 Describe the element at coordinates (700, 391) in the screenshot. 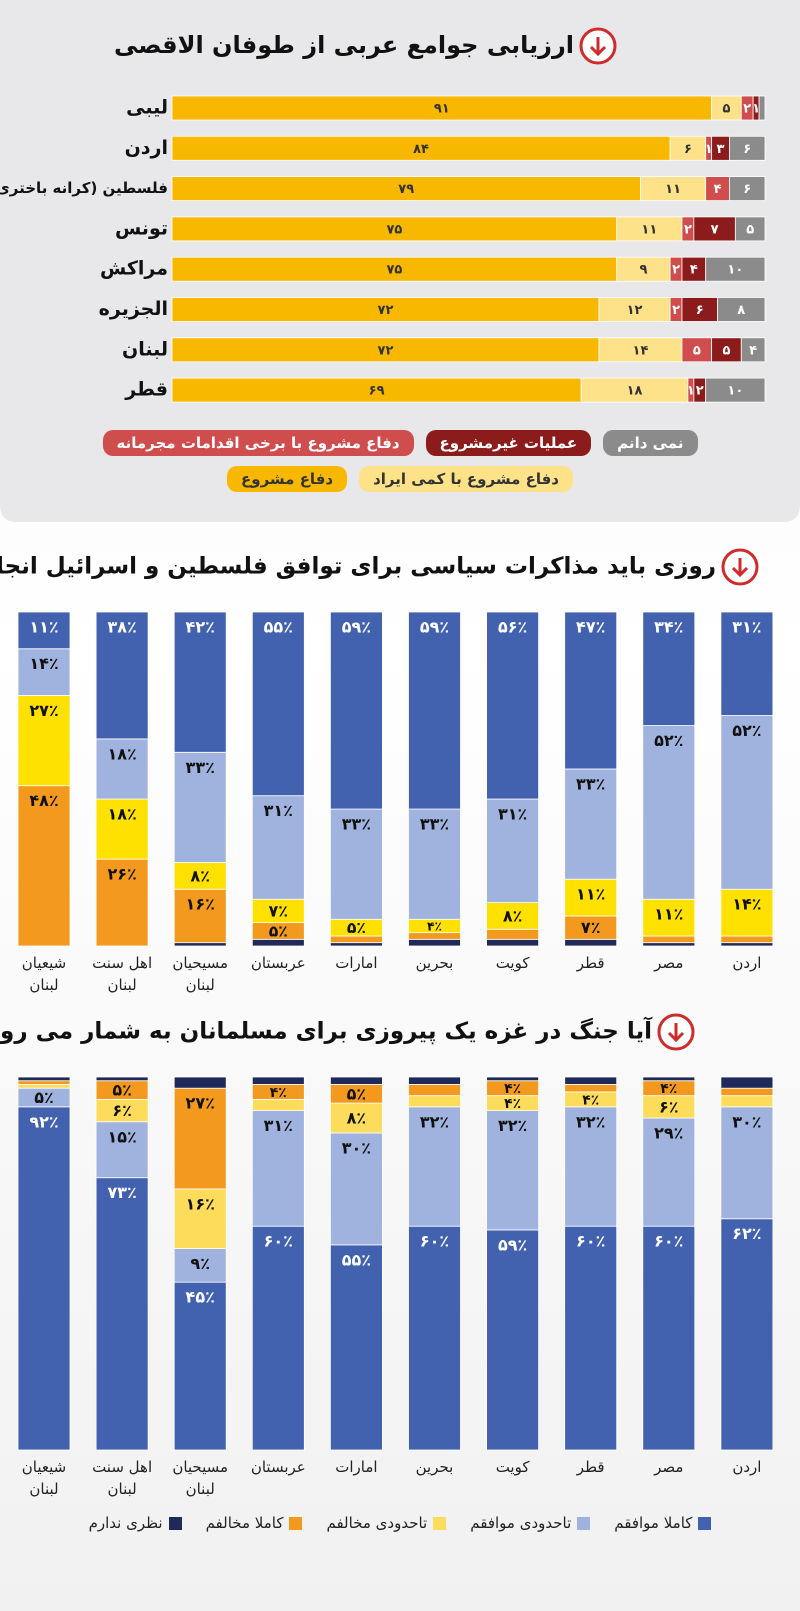

I see `value-label: ۲` at that location.